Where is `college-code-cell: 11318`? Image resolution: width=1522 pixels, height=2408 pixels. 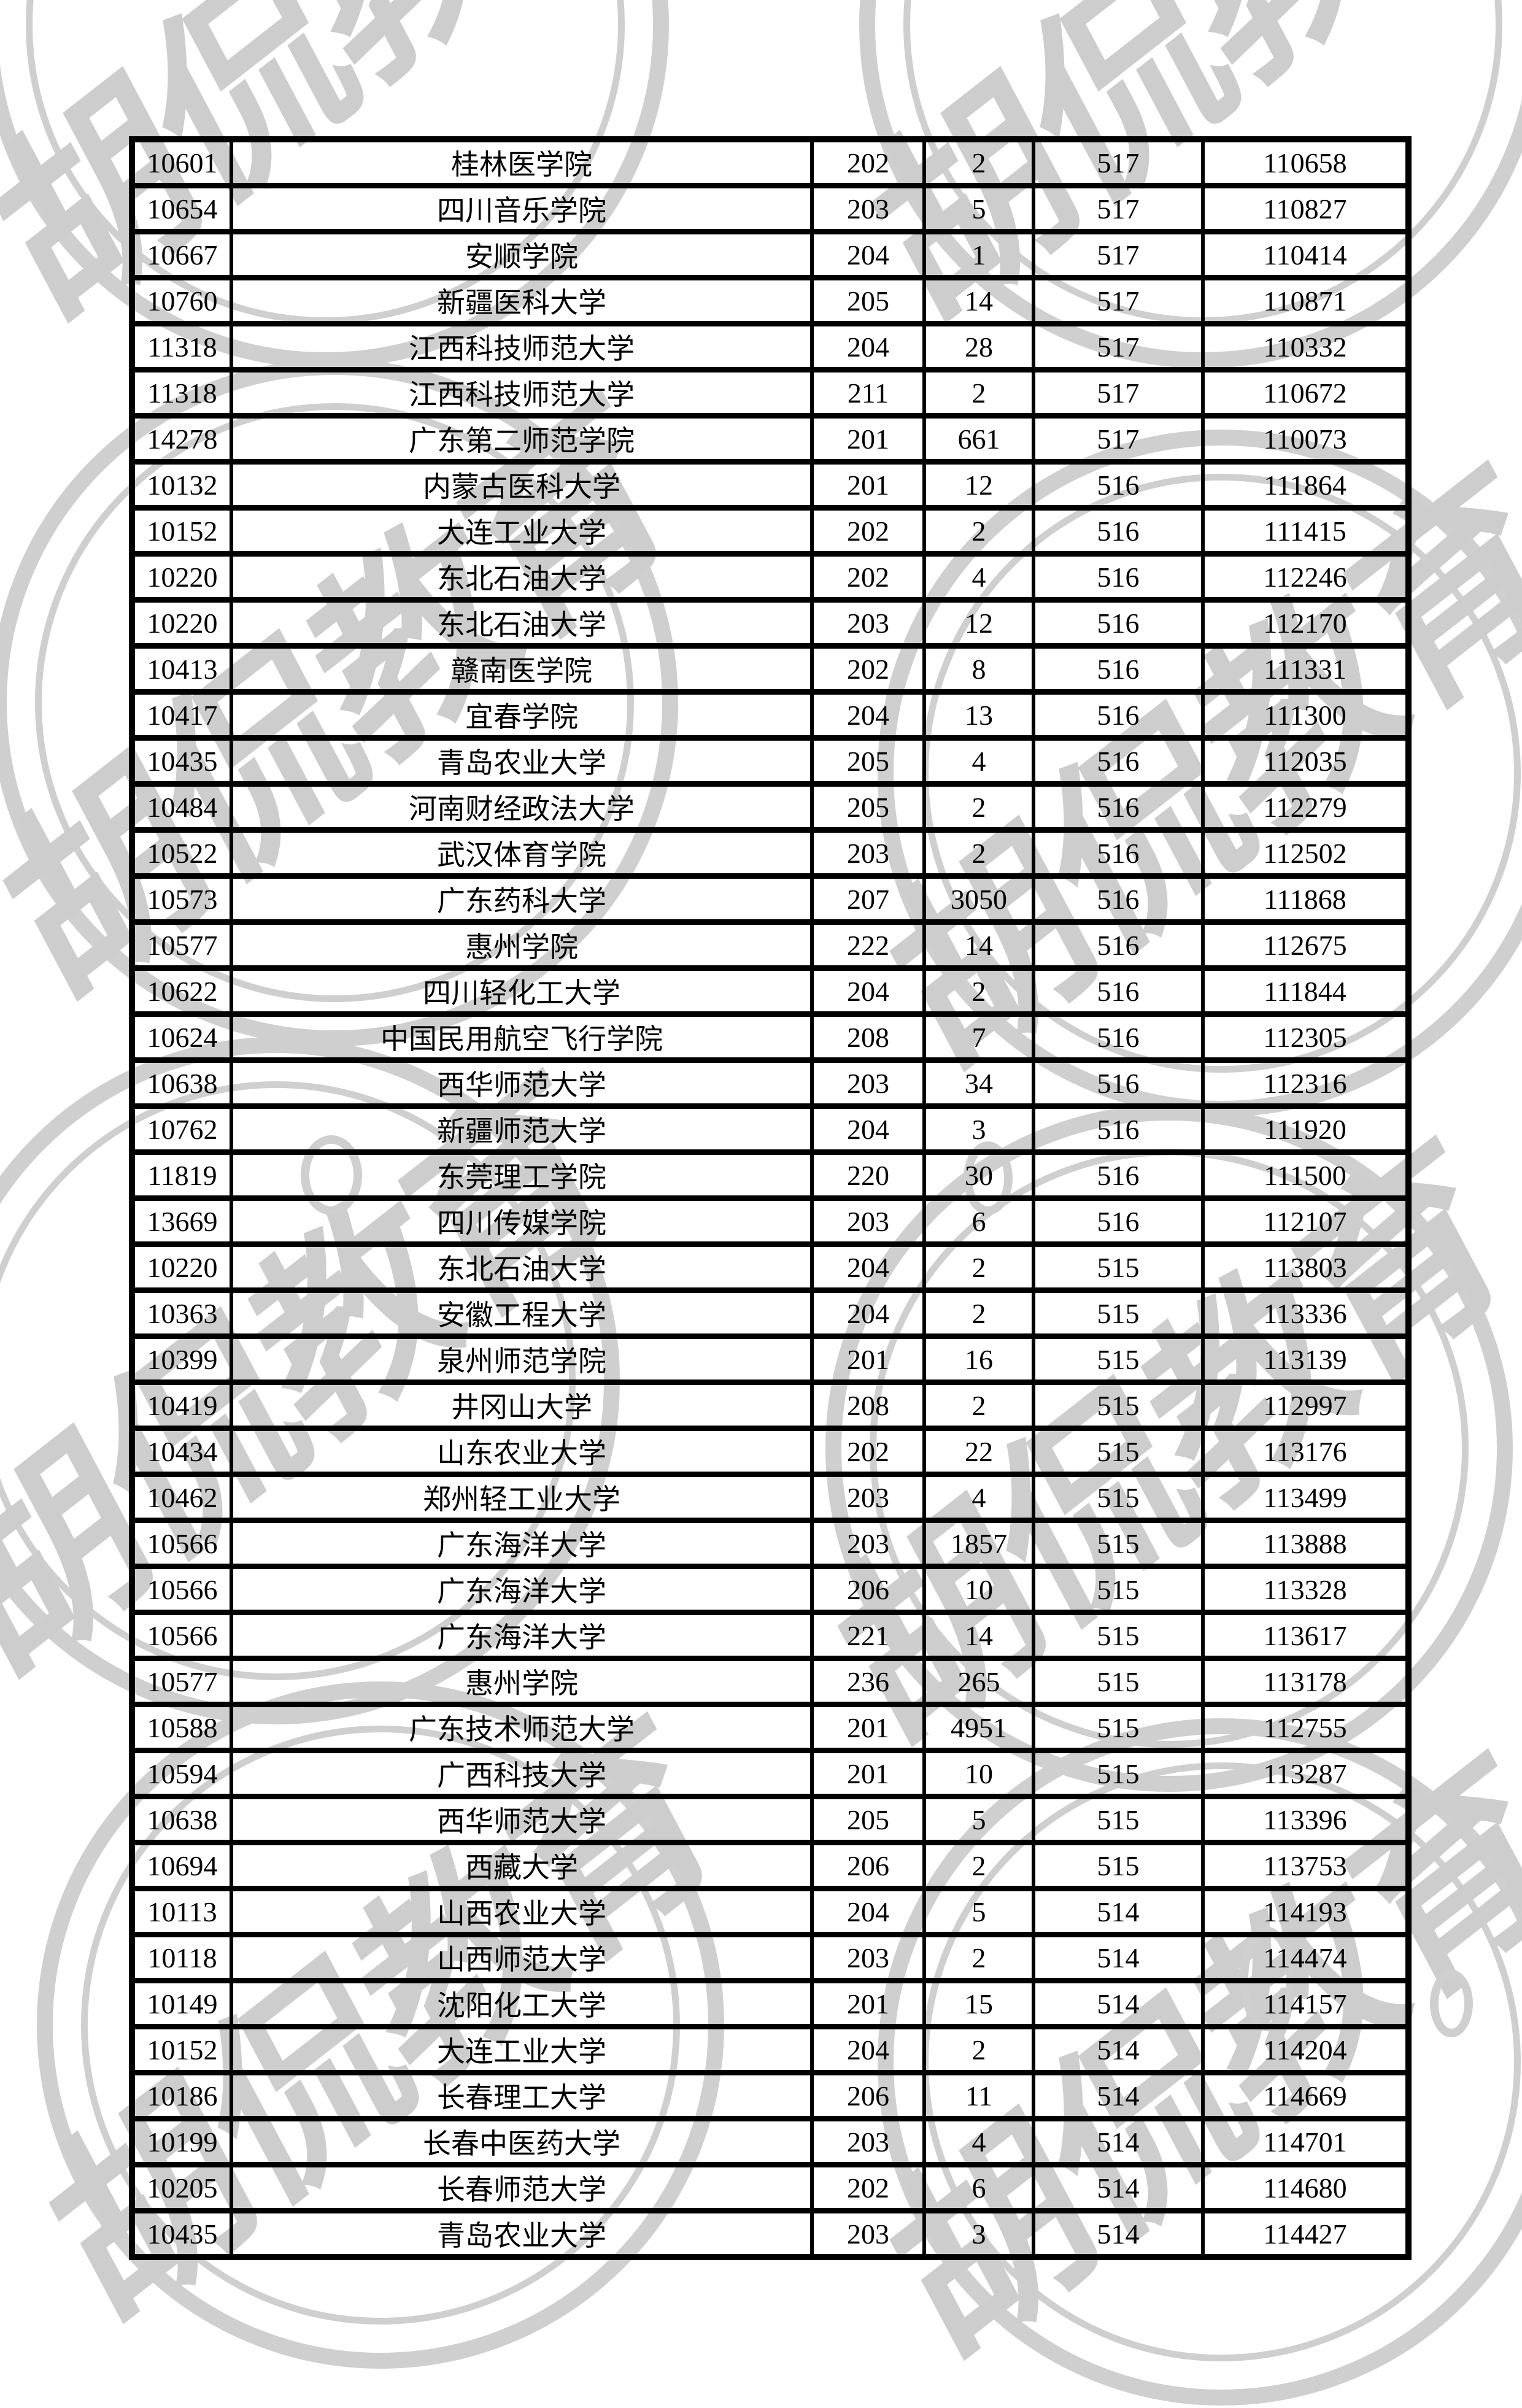
college-code-cell: 11318 is located at coordinates (181, 393).